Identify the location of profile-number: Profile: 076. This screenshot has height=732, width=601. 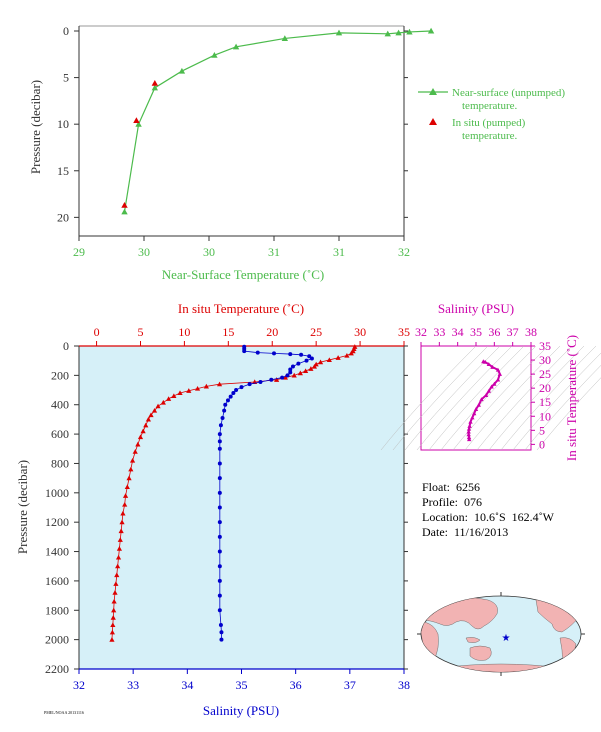
(452, 502).